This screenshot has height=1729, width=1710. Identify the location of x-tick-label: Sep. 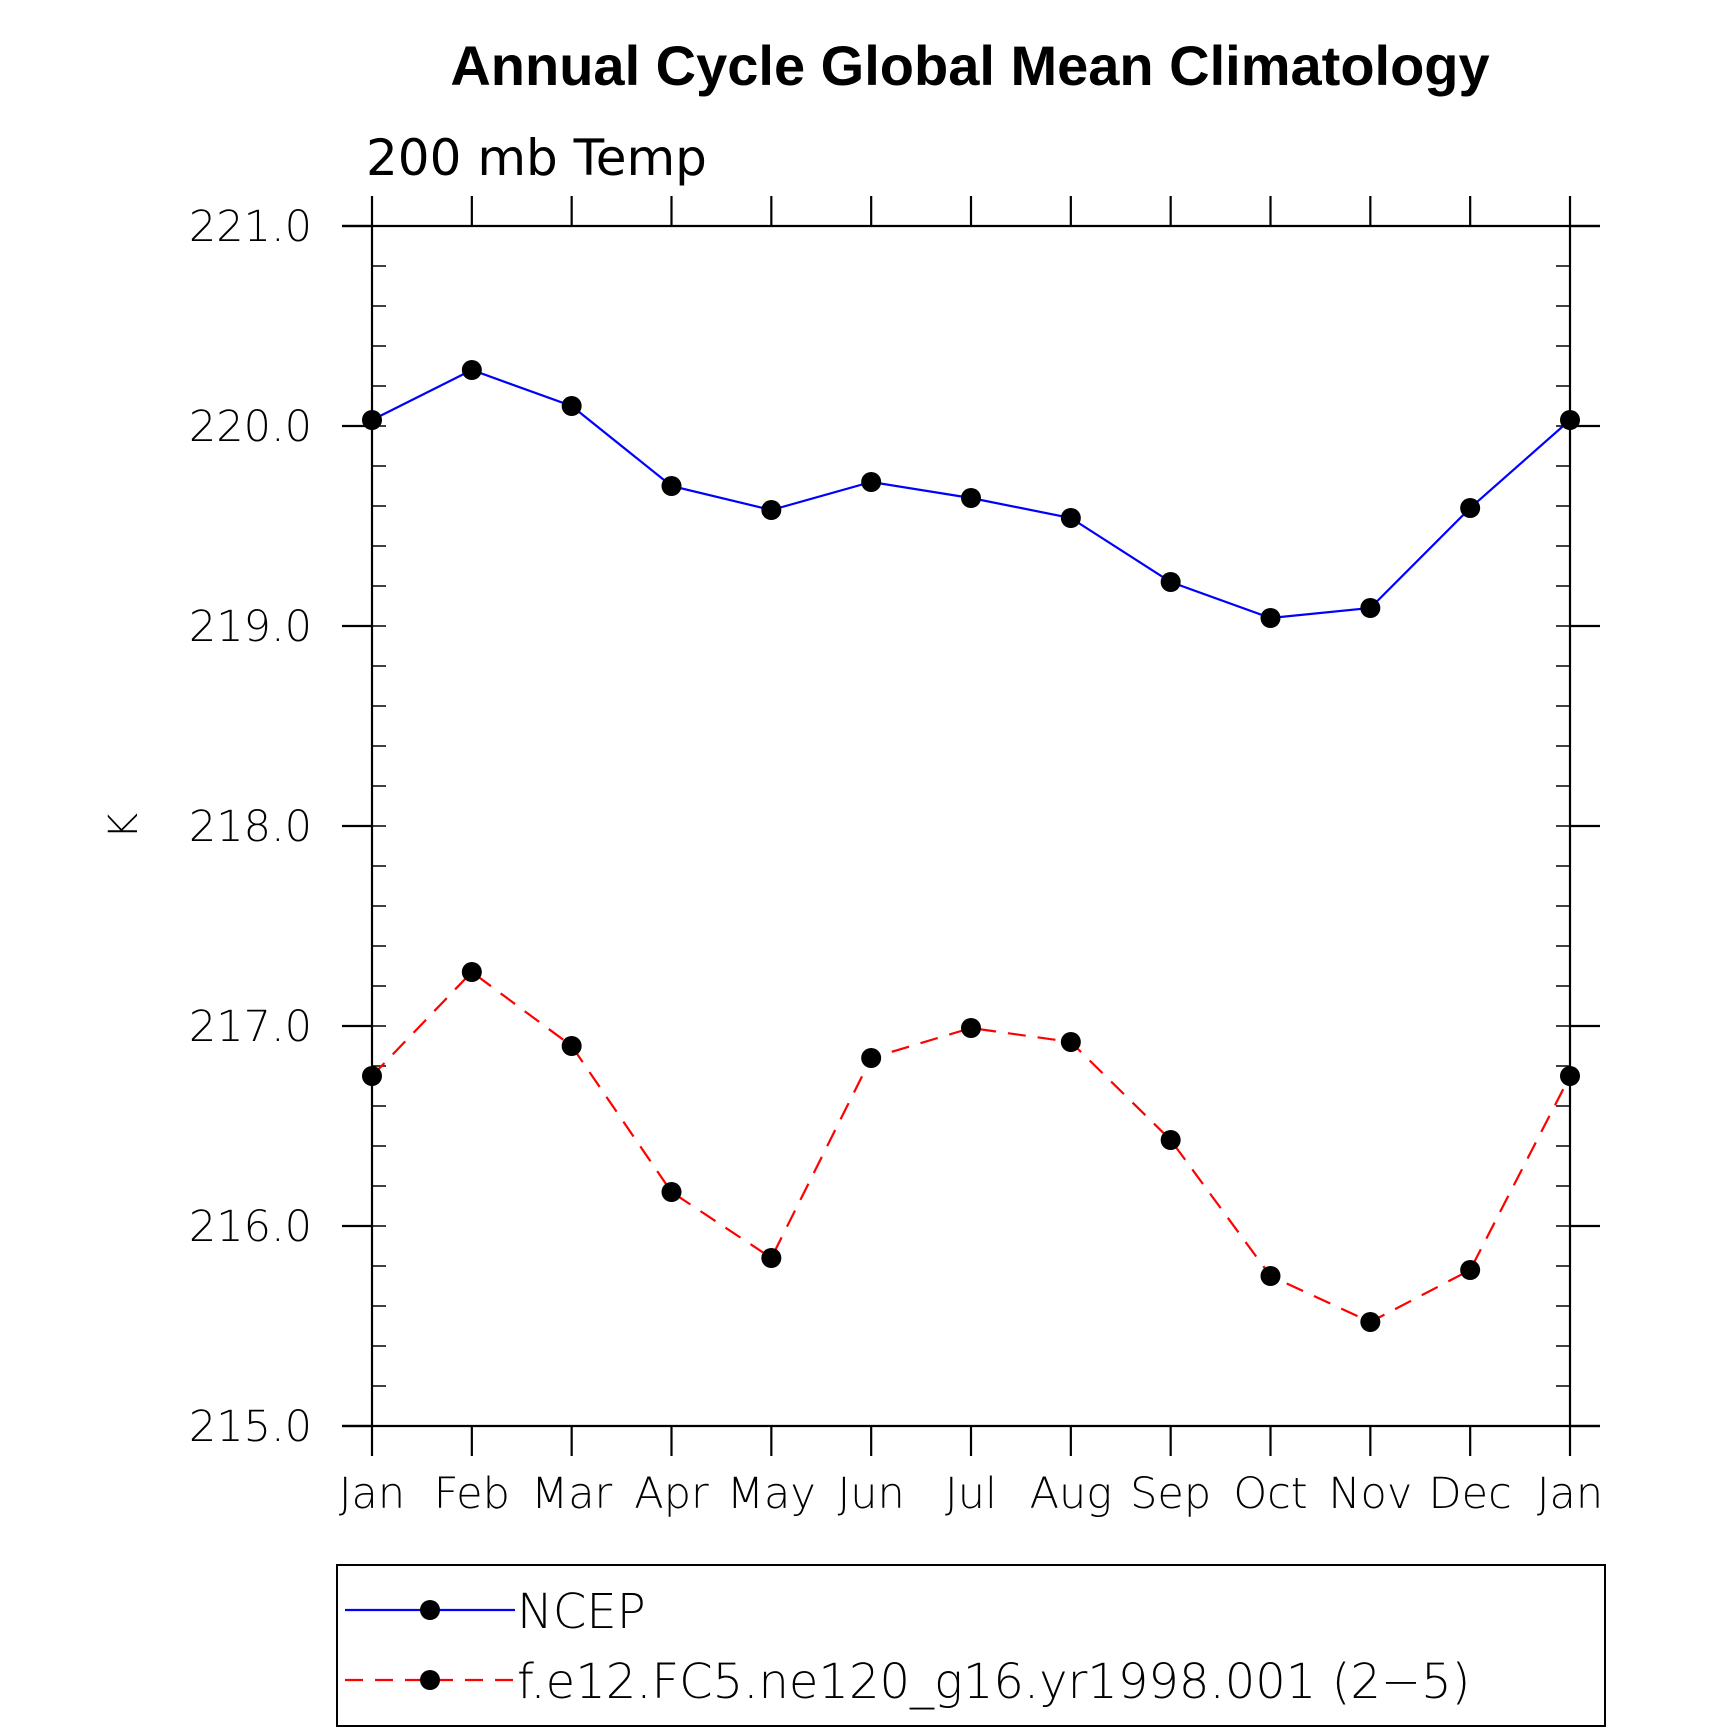
(1170, 1494).